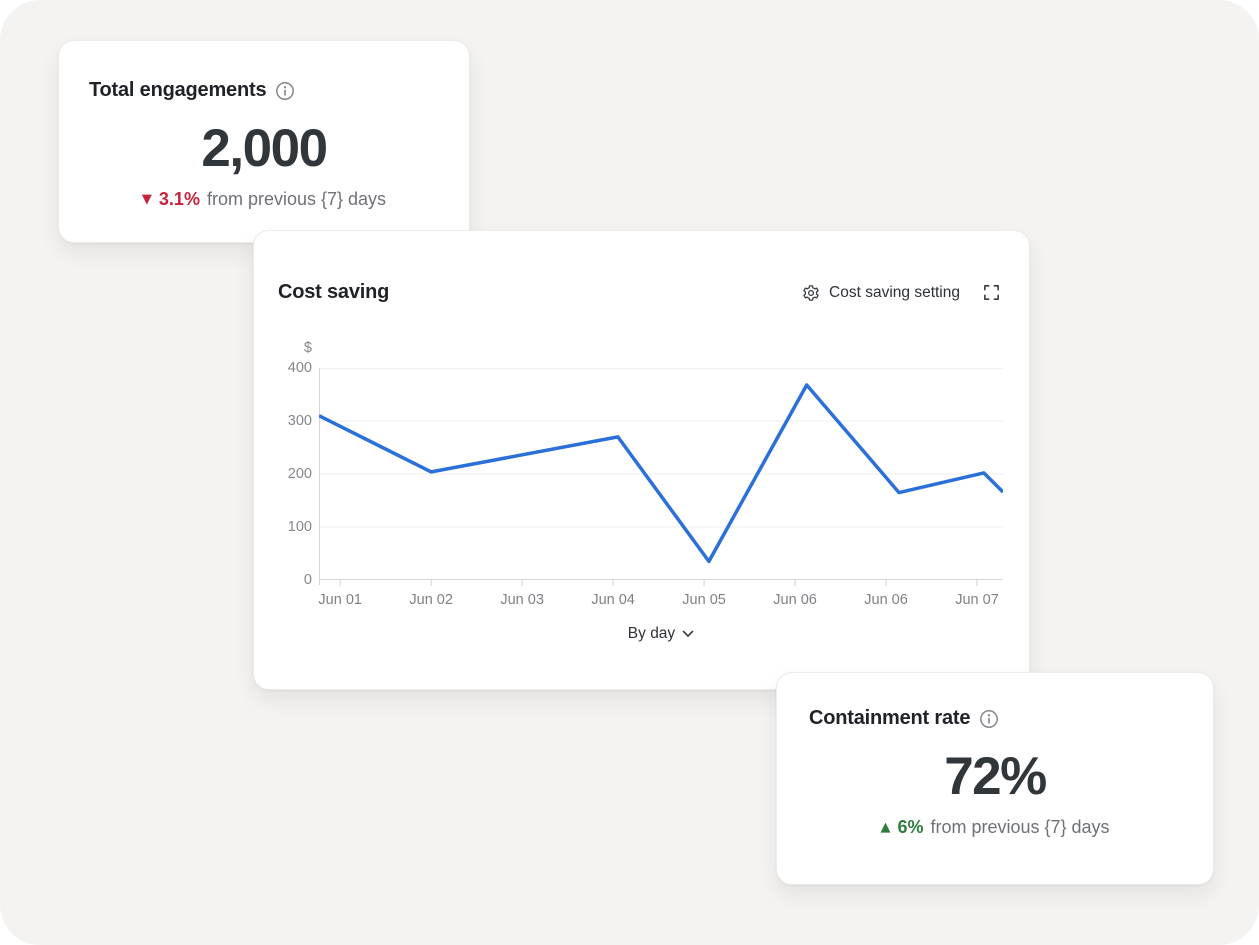 This screenshot has height=945, width=1259. Describe the element at coordinates (613, 600) in the screenshot. I see `x-tick-label: Jun 04` at that location.